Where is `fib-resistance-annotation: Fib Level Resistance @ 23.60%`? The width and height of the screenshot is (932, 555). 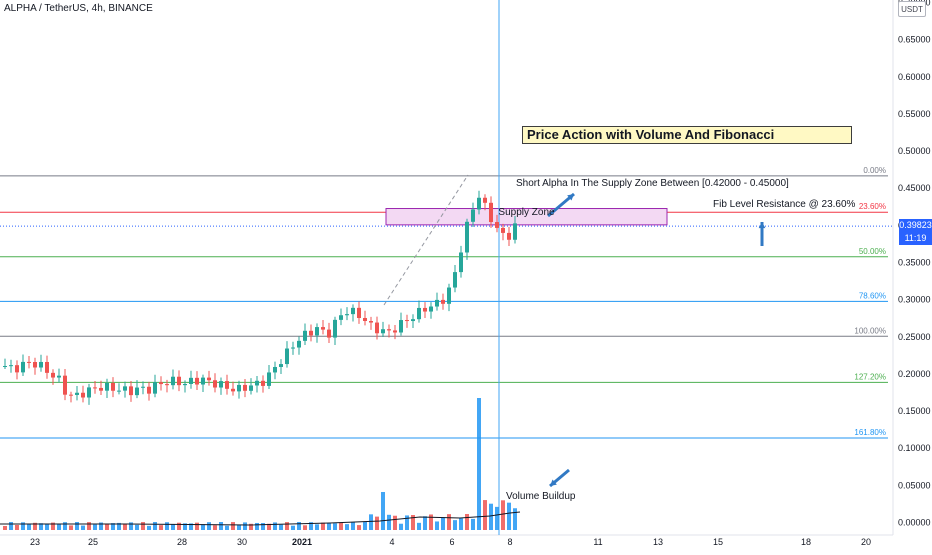
fib-resistance-annotation: Fib Level Resistance @ 23.60% is located at coordinates (784, 204).